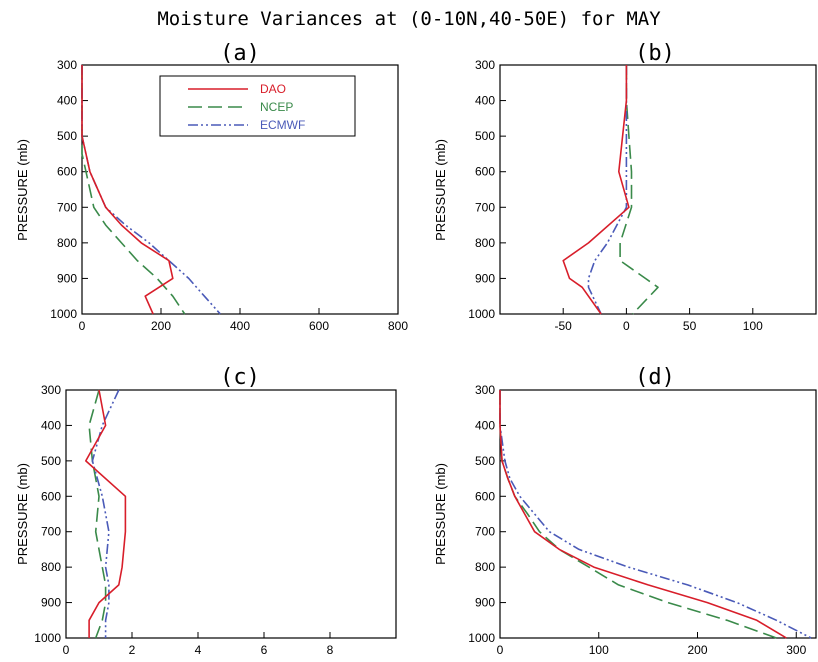  I want to click on panel-a-title: (a), so click(240, 53).